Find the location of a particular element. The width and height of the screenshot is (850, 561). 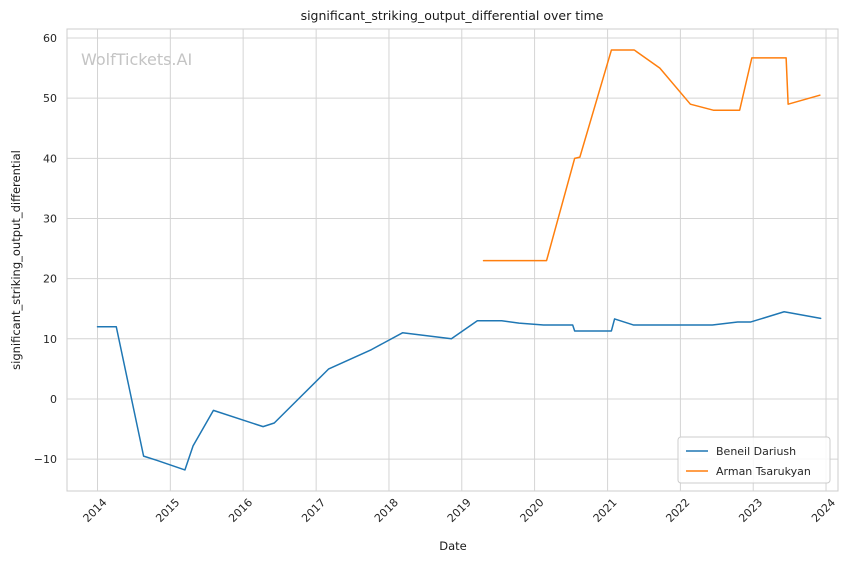

y-axis-ticks: −10 0 10 20 30 40 50 60 is located at coordinates (45, 249).